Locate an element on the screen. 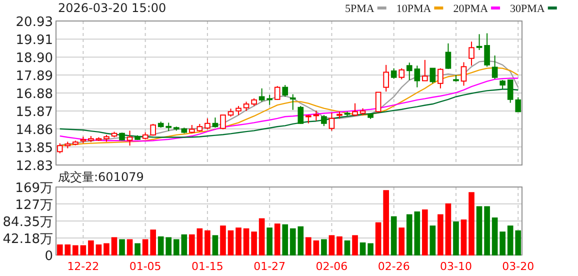  x-tick-label: 02-26 is located at coordinates (394, 266).